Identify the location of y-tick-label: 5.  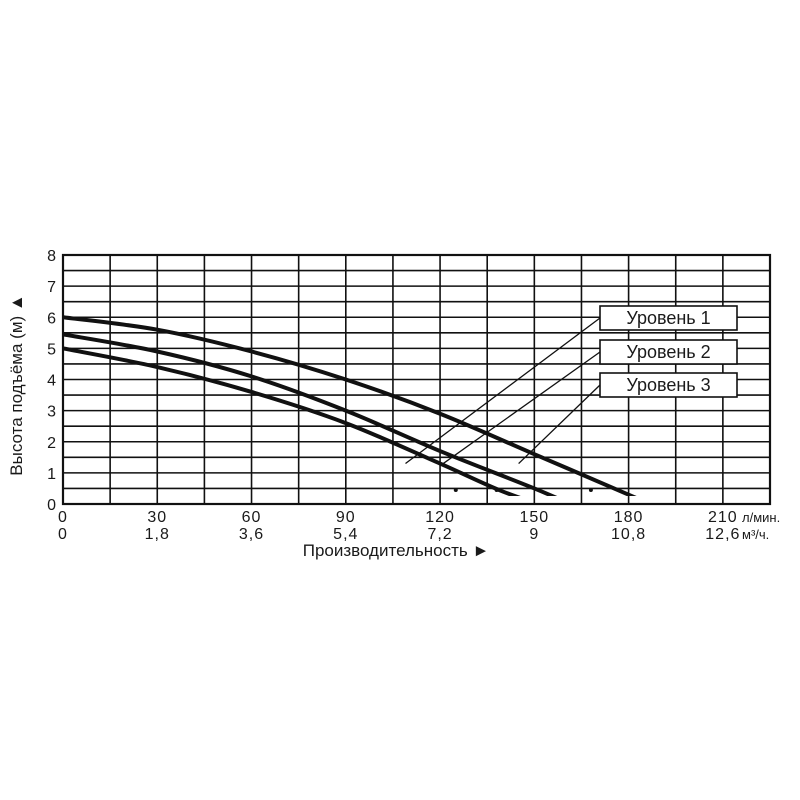
(51, 349).